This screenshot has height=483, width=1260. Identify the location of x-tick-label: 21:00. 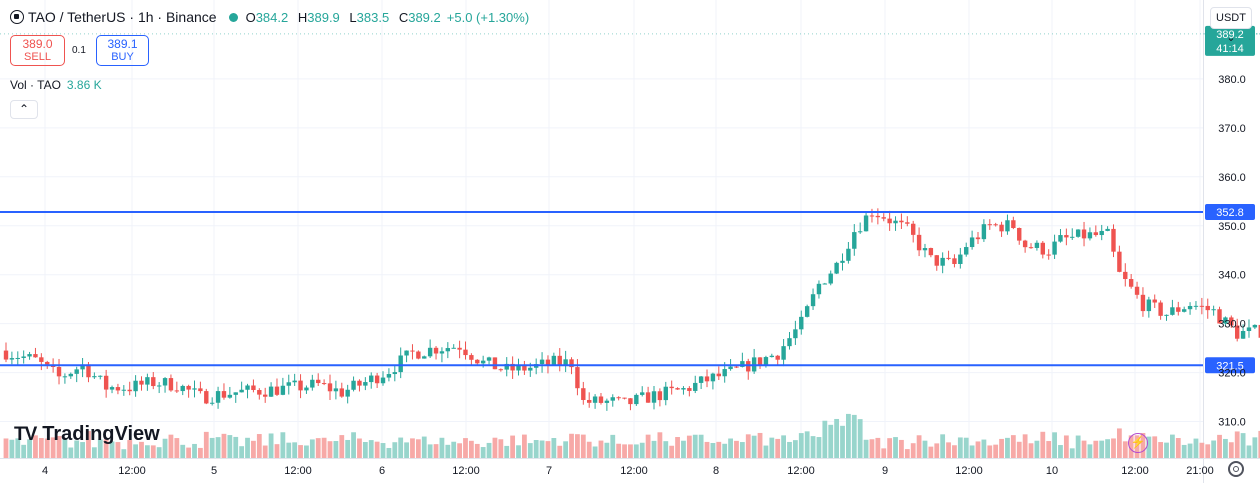
(1200, 471).